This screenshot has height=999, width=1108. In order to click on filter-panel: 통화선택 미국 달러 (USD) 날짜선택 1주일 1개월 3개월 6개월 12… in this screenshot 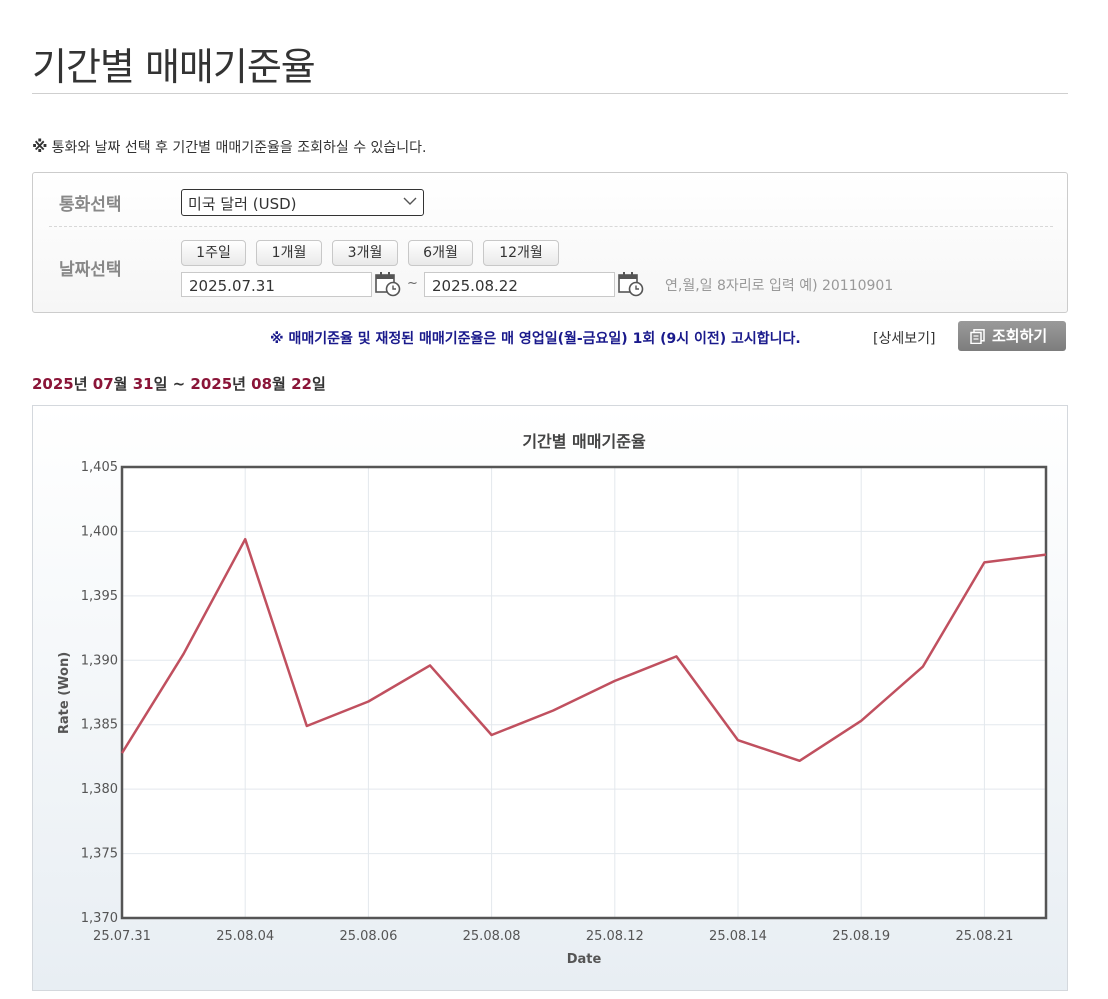, I will do `click(550, 242)`.